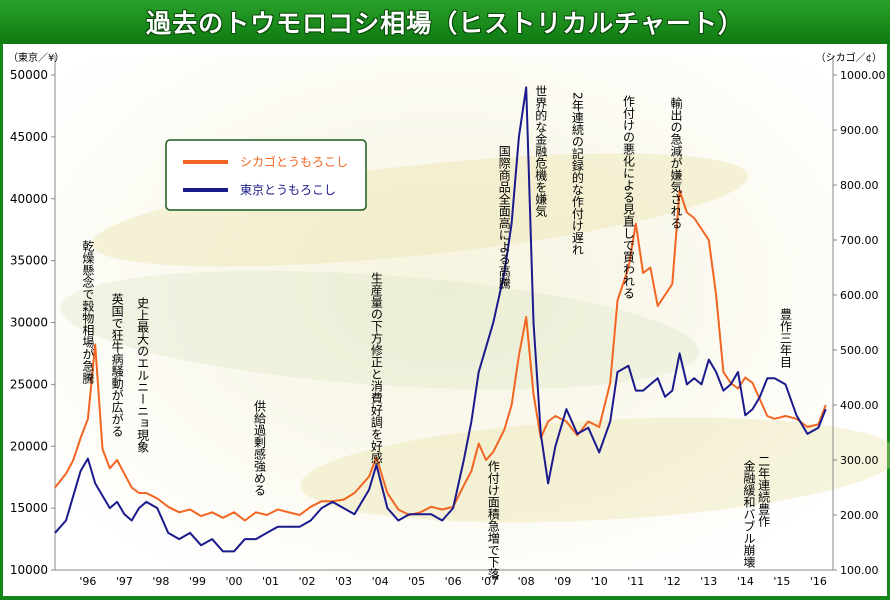 The width and height of the screenshot is (890, 600). What do you see at coordinates (294, 161) in the screenshot?
I see `legend-label-0: シカゴとうもろこし` at bounding box center [294, 161].